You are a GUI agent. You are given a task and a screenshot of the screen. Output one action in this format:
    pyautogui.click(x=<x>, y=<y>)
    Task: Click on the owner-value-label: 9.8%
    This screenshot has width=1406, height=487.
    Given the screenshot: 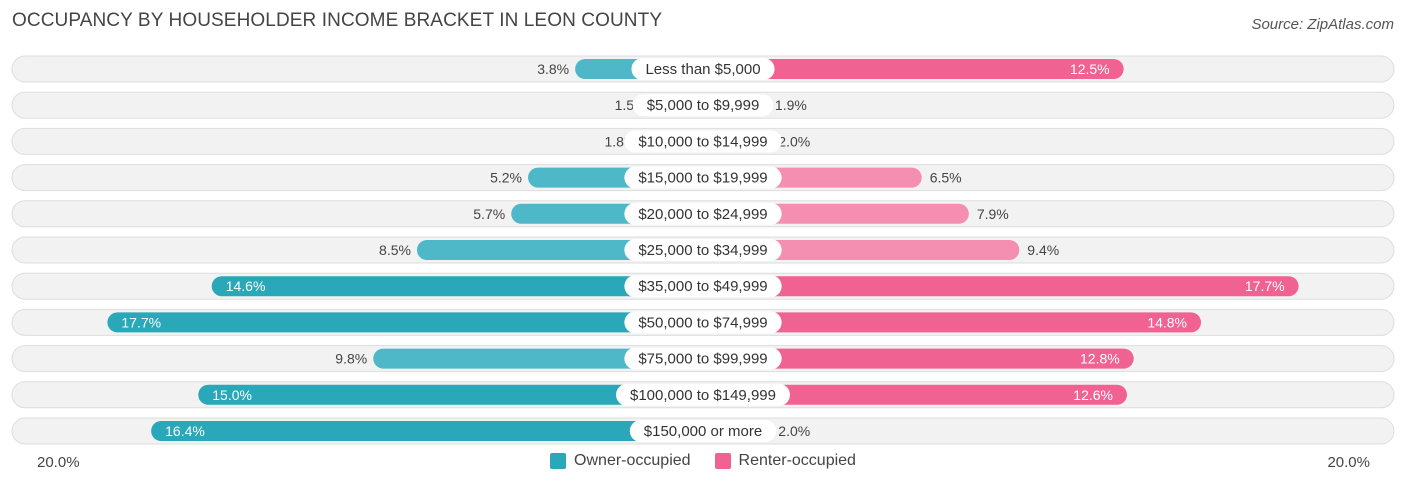 What is the action you would take?
    pyautogui.click(x=351, y=359)
    